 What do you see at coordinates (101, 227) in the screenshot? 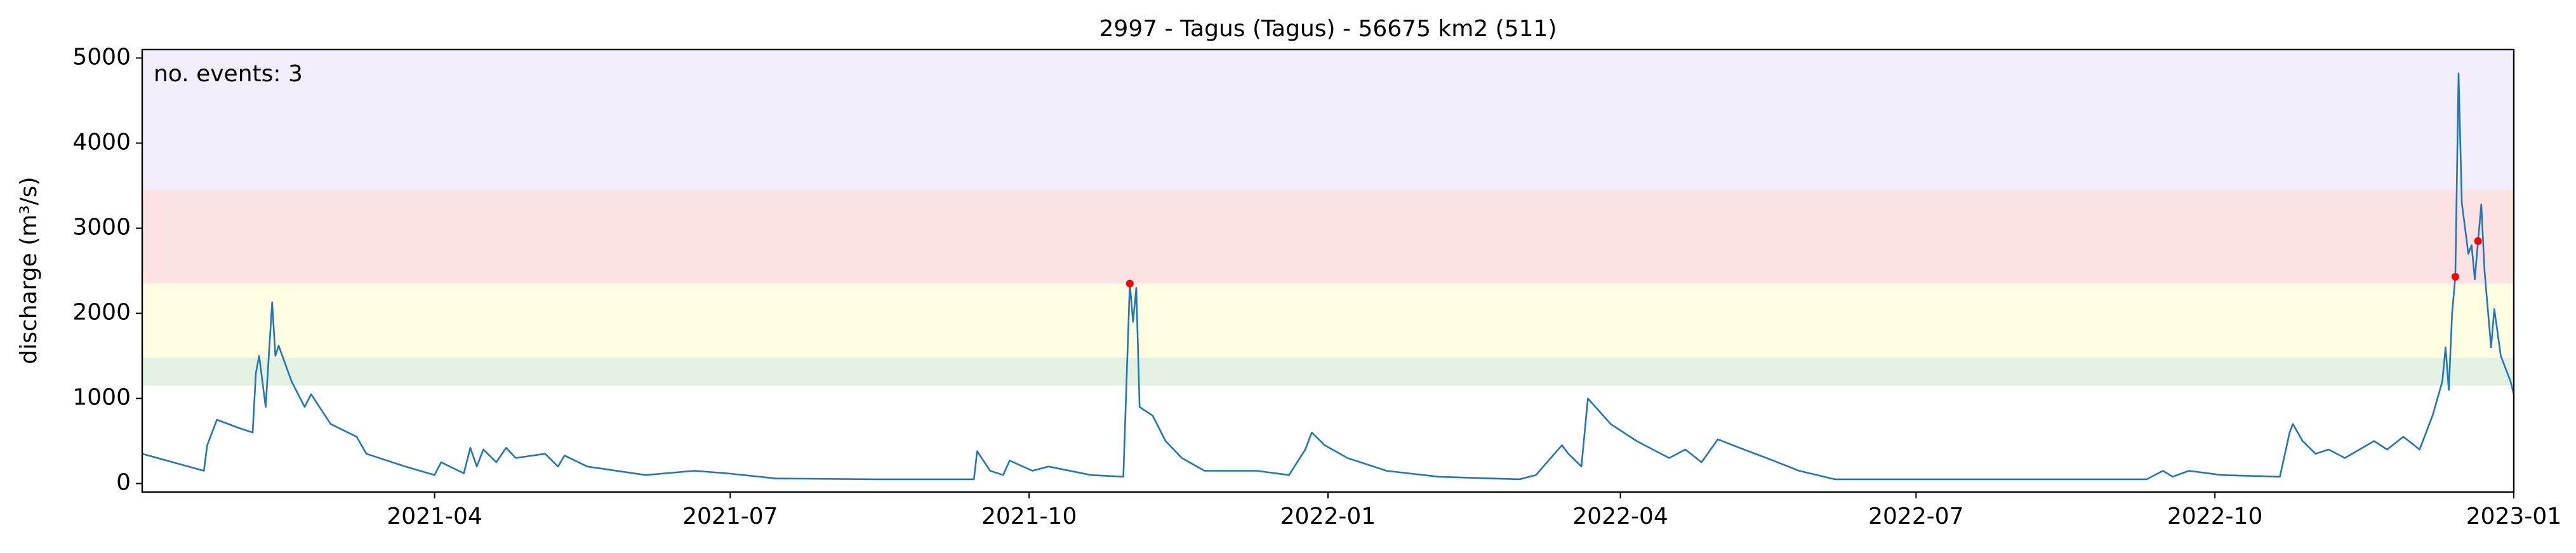
I see `y-tick-label: 3000` at bounding box center [101, 227].